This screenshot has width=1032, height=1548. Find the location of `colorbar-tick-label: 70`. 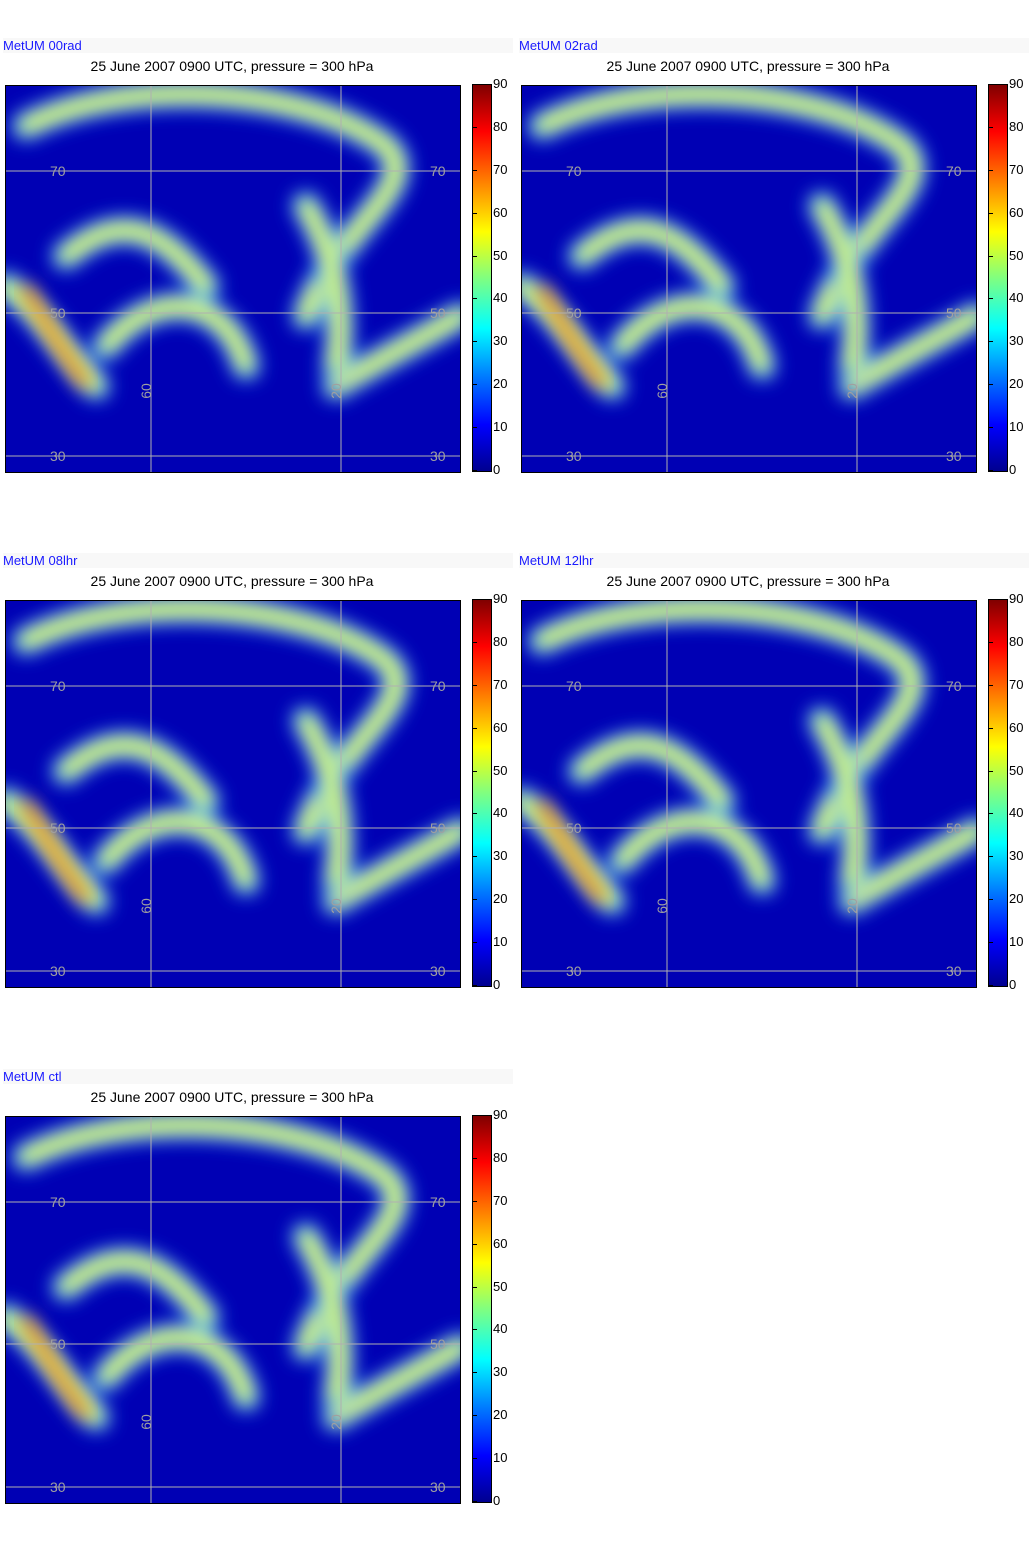

colorbar-tick-label: 70 is located at coordinates (1016, 684).